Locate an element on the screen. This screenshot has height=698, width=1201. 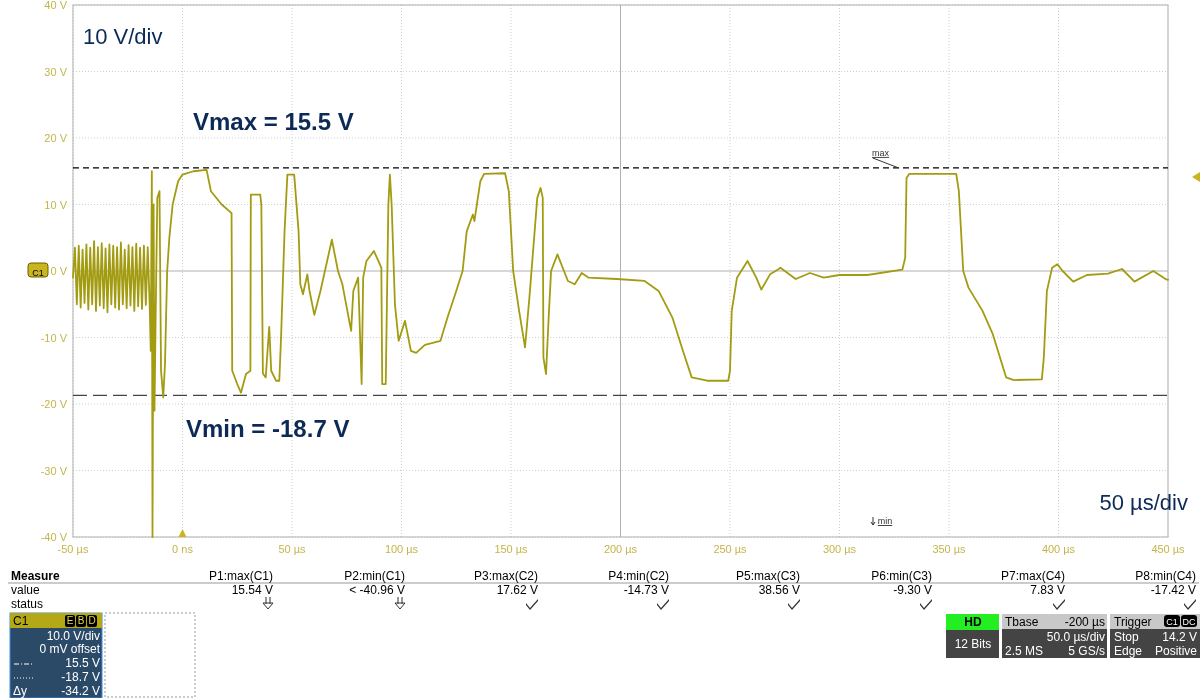
y-tick-label: -20 V is located at coordinates (54, 404).